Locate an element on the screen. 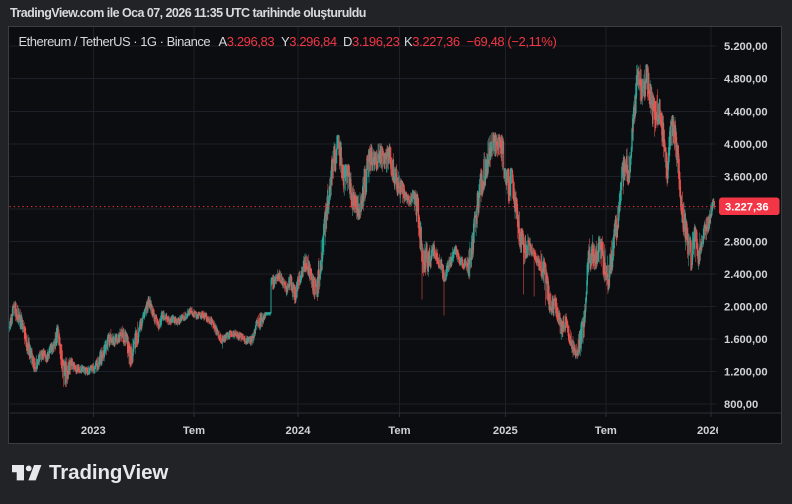 This screenshot has width=792, height=504. svg-text: 4.400,00 is located at coordinates (746, 112).